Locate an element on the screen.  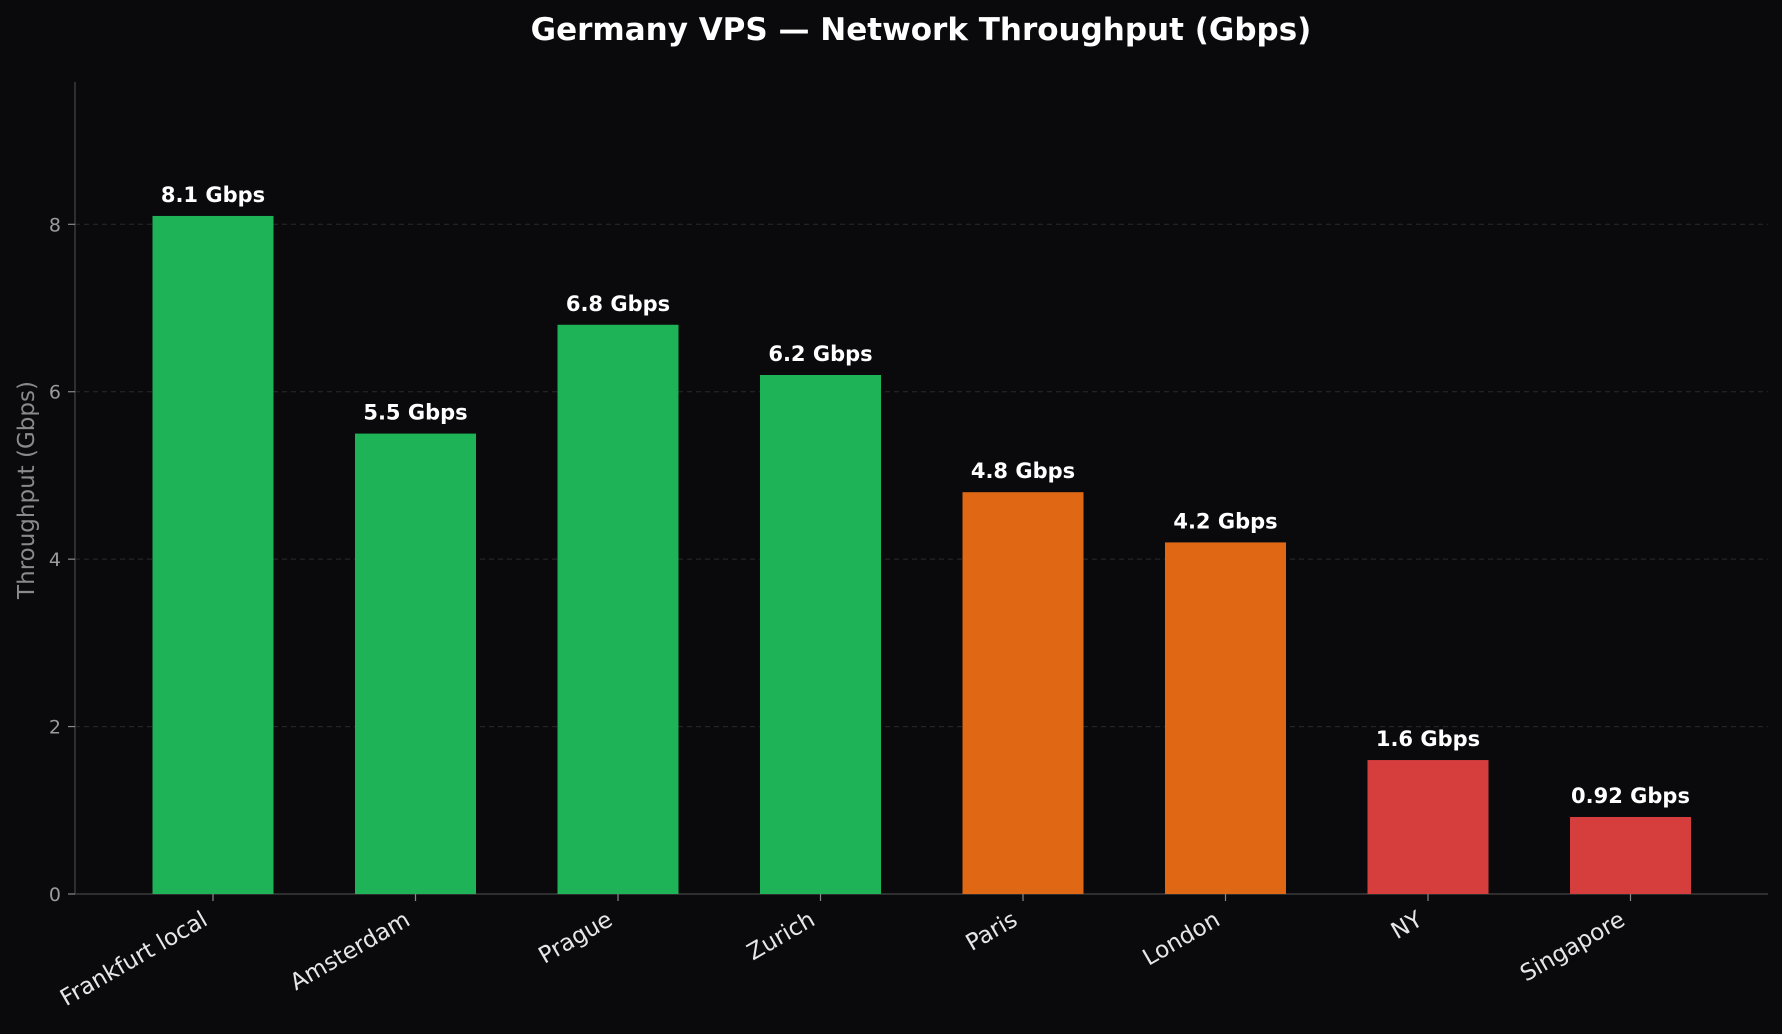
y-tick-label: 4 is located at coordinates (55, 560).